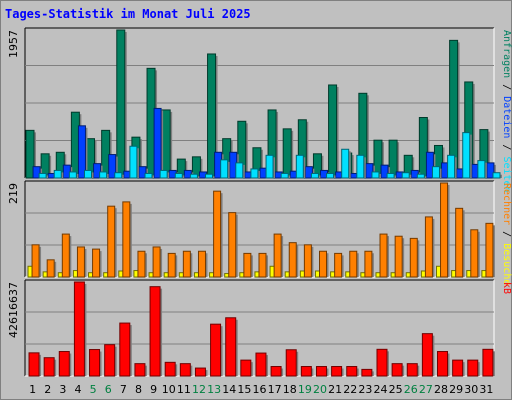 The image size is (512, 400). What do you see at coordinates (506, 54) in the screenshot?
I see `series-label-part: Anfragen` at bounding box center [506, 54].